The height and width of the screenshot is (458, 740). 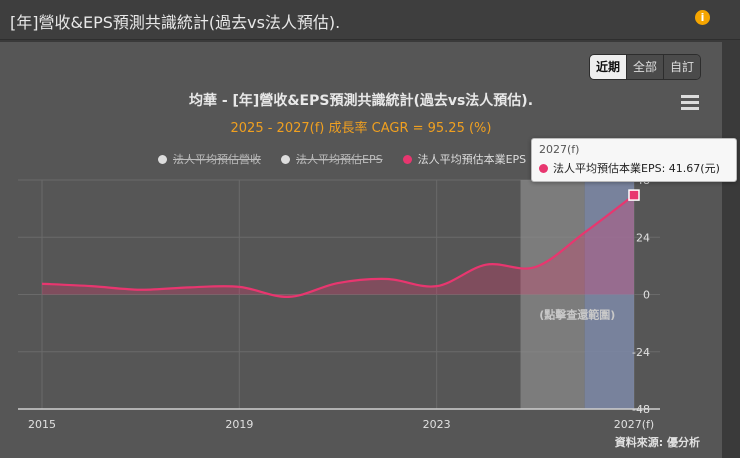 What do you see at coordinates (682, 67) in the screenshot?
I see `range-button-custom: 自訂` at bounding box center [682, 67].